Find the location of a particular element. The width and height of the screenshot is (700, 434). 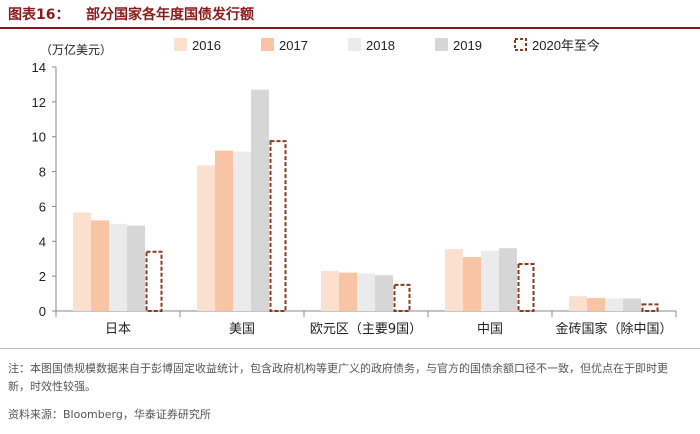

legend-label: 2019 is located at coordinates (467, 45).